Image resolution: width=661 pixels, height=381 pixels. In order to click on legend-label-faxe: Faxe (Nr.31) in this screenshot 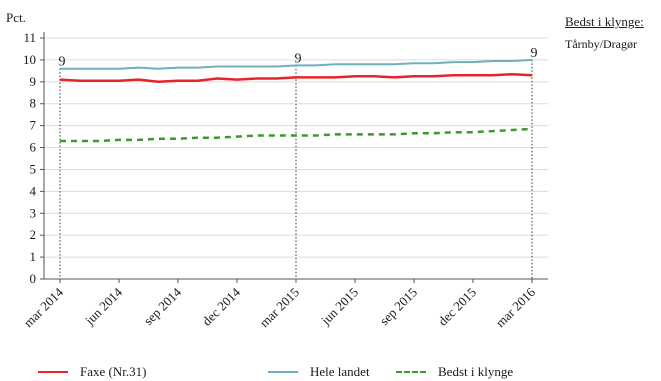, I will do `click(113, 371)`.